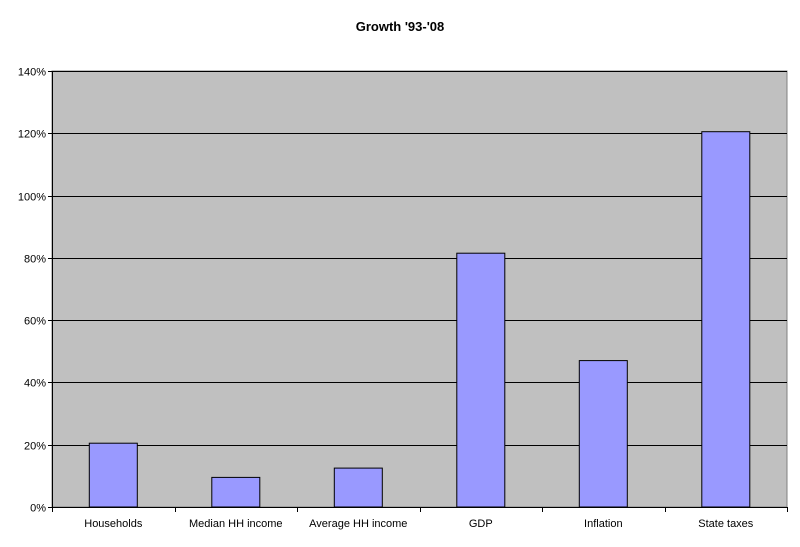  What do you see at coordinates (400, 26) in the screenshot?
I see `chart-title: Growth '93-'08` at bounding box center [400, 26].